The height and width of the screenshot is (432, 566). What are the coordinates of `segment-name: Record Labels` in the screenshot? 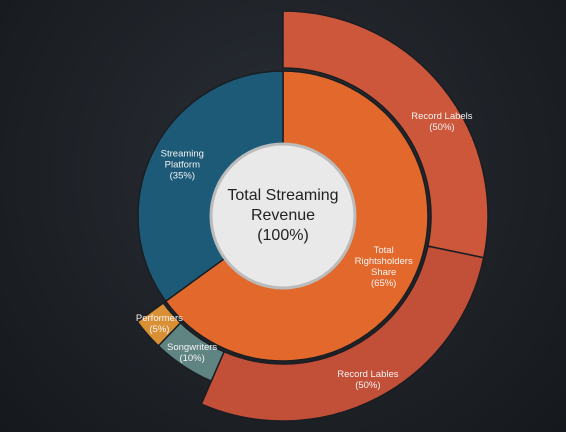 It's located at (442, 117).